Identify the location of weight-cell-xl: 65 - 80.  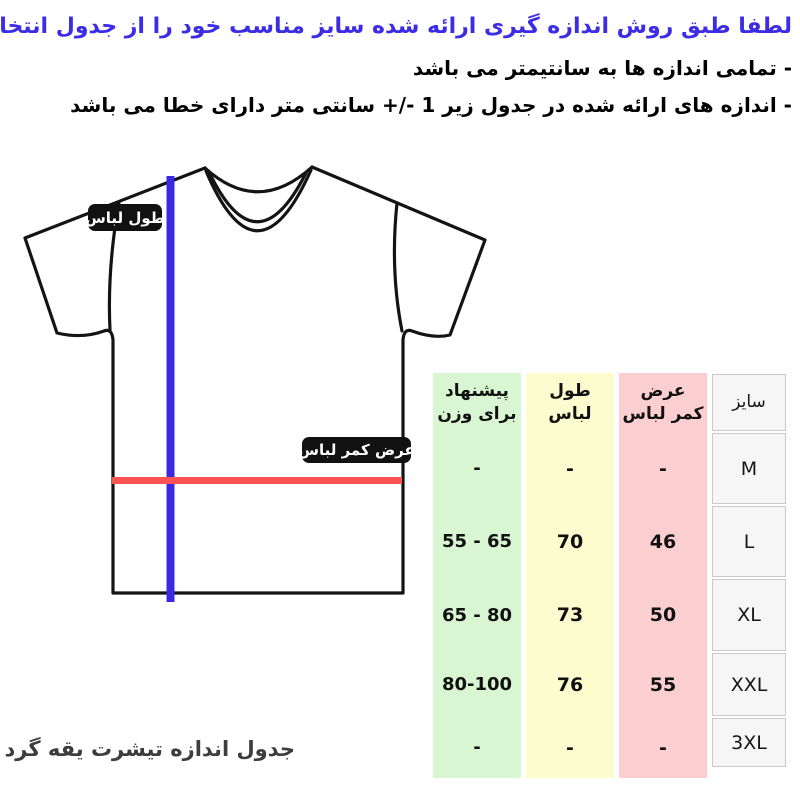
(477, 615).